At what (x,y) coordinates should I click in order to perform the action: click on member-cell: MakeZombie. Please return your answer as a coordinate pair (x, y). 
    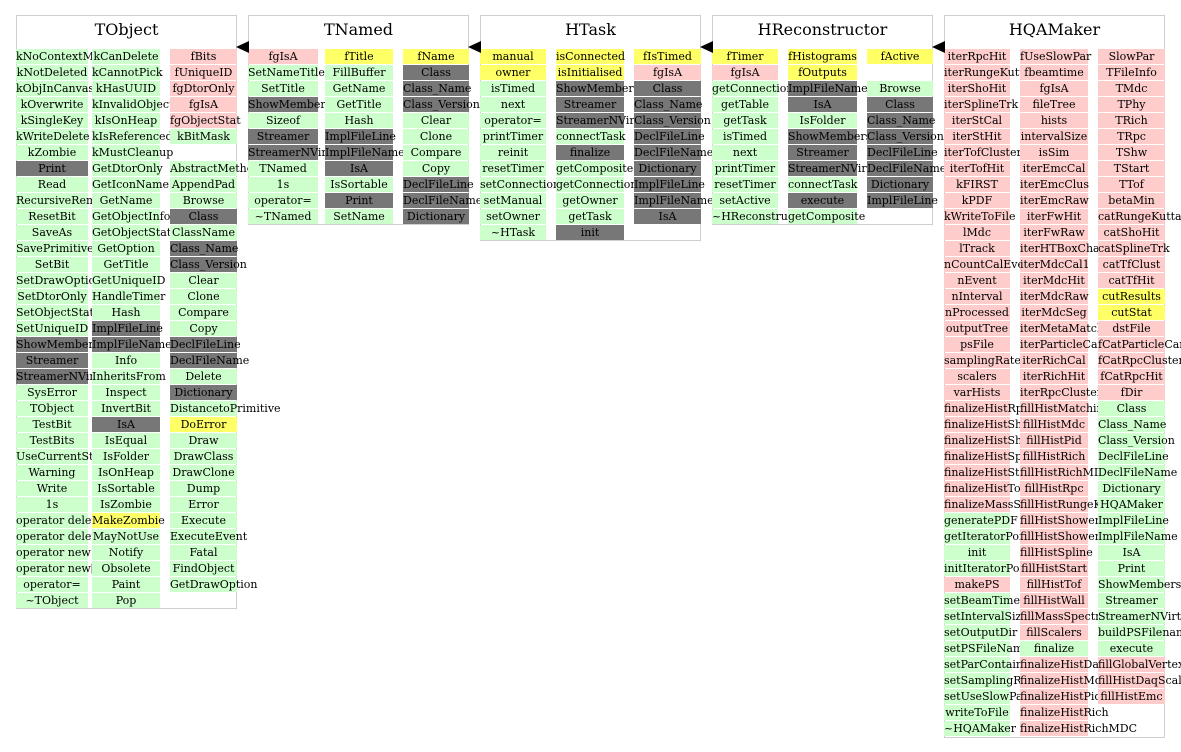
    Looking at the image, I should click on (128, 520).